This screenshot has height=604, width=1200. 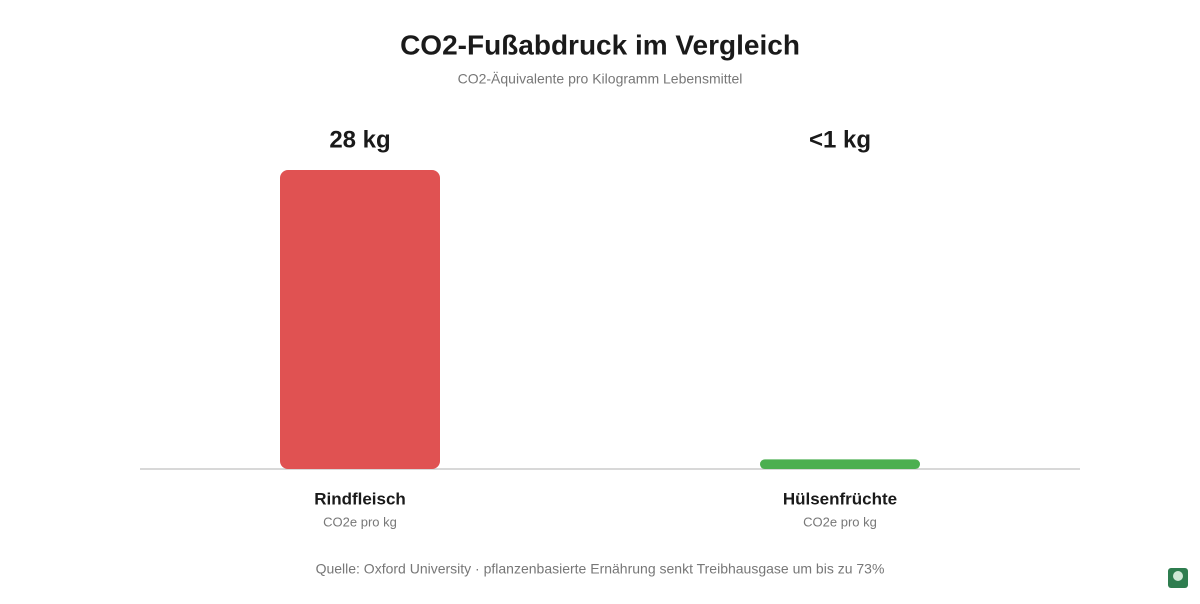 What do you see at coordinates (840, 139) in the screenshot?
I see `value-label: <1 kg` at bounding box center [840, 139].